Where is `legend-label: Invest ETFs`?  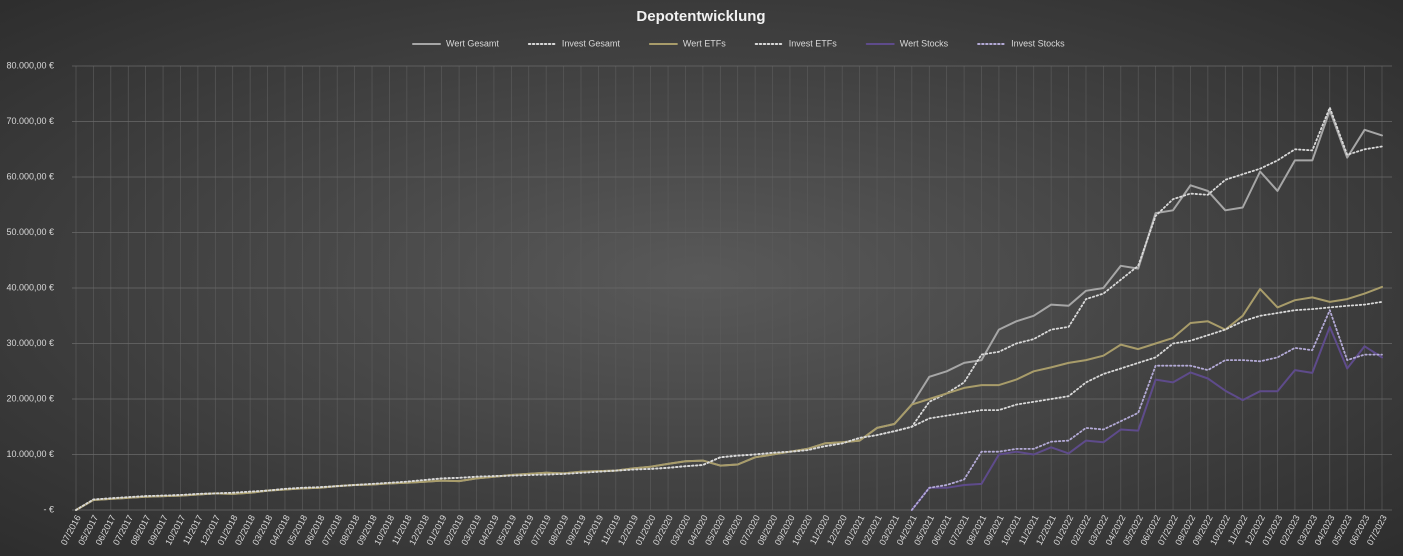
legend-label: Invest ETFs is located at coordinates (813, 43).